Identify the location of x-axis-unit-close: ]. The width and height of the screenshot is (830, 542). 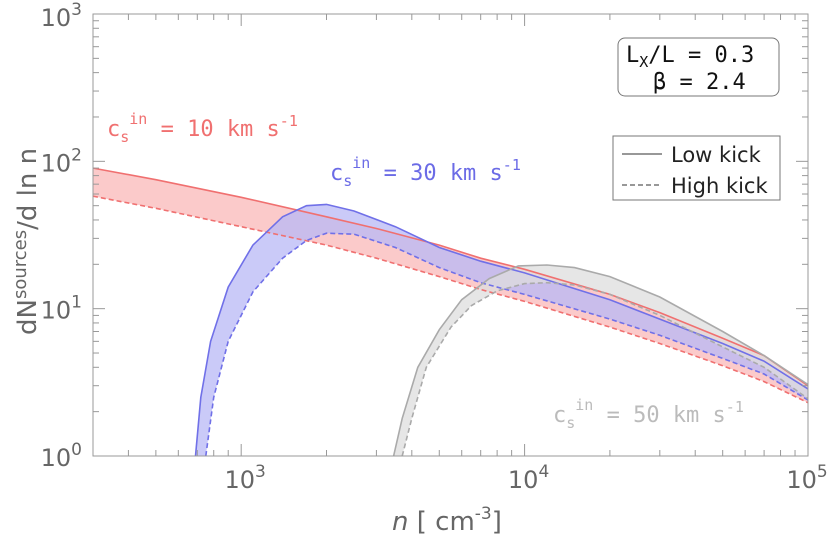
(497, 522).